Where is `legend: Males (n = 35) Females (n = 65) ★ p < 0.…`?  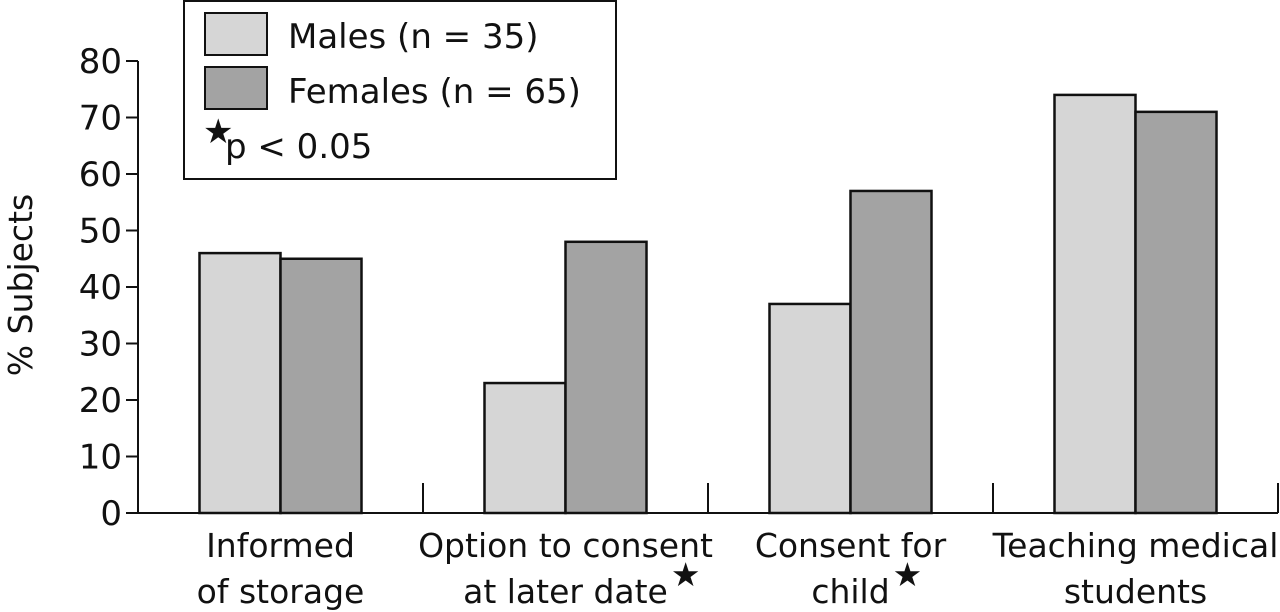 legend: Males (n = 35) Females (n = 65) ★ p < 0.… is located at coordinates (400, 90).